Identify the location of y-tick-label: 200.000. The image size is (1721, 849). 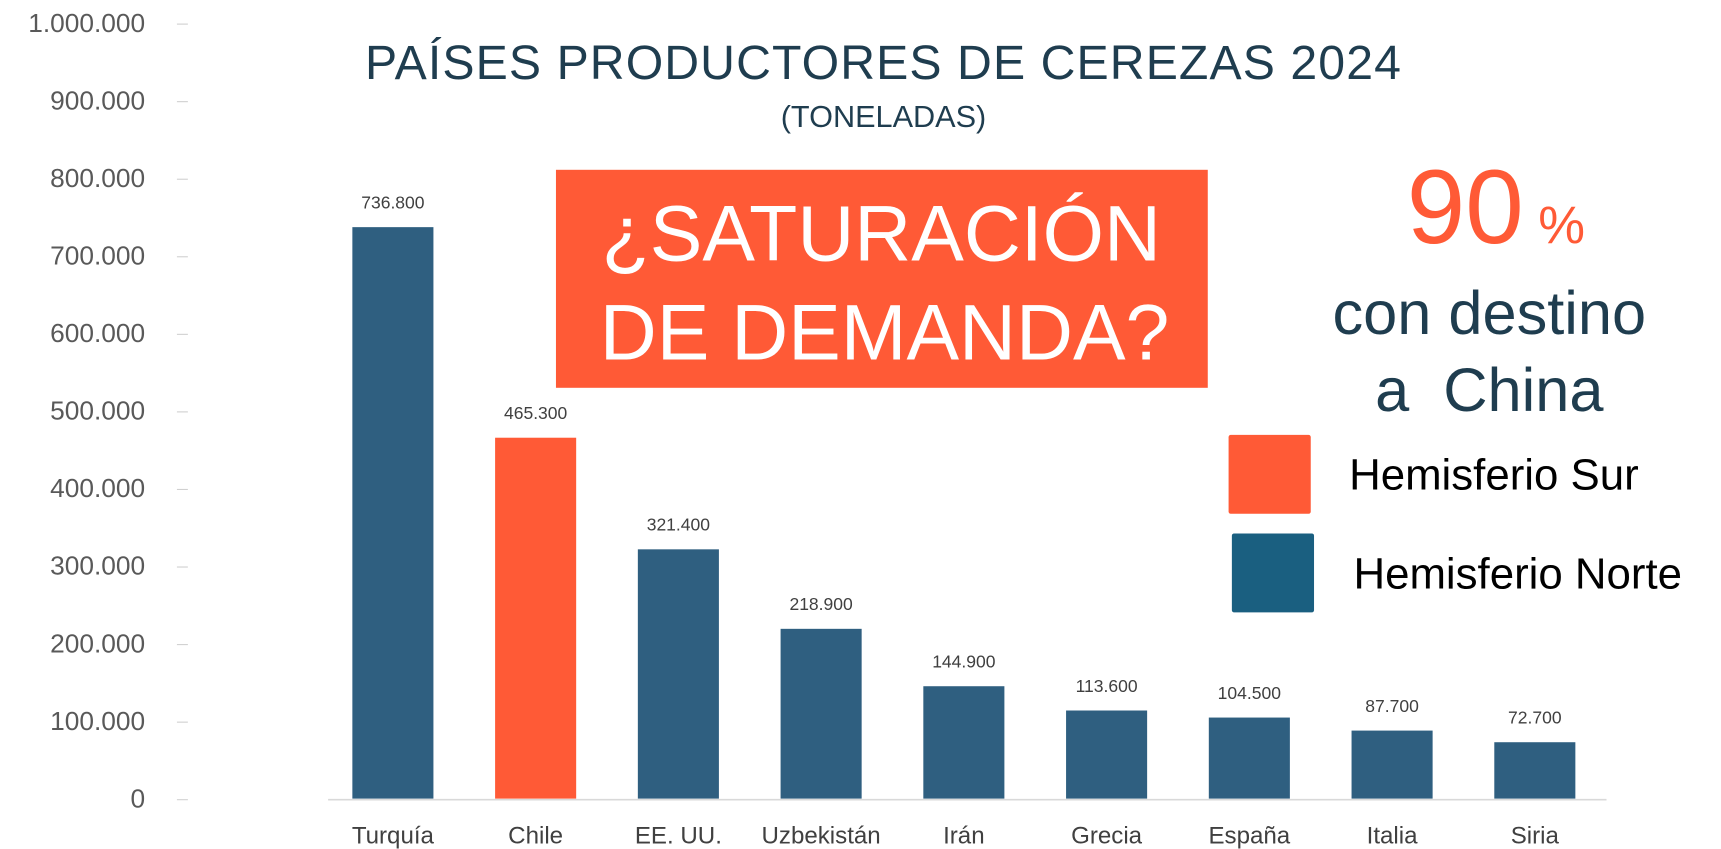
(97, 643).